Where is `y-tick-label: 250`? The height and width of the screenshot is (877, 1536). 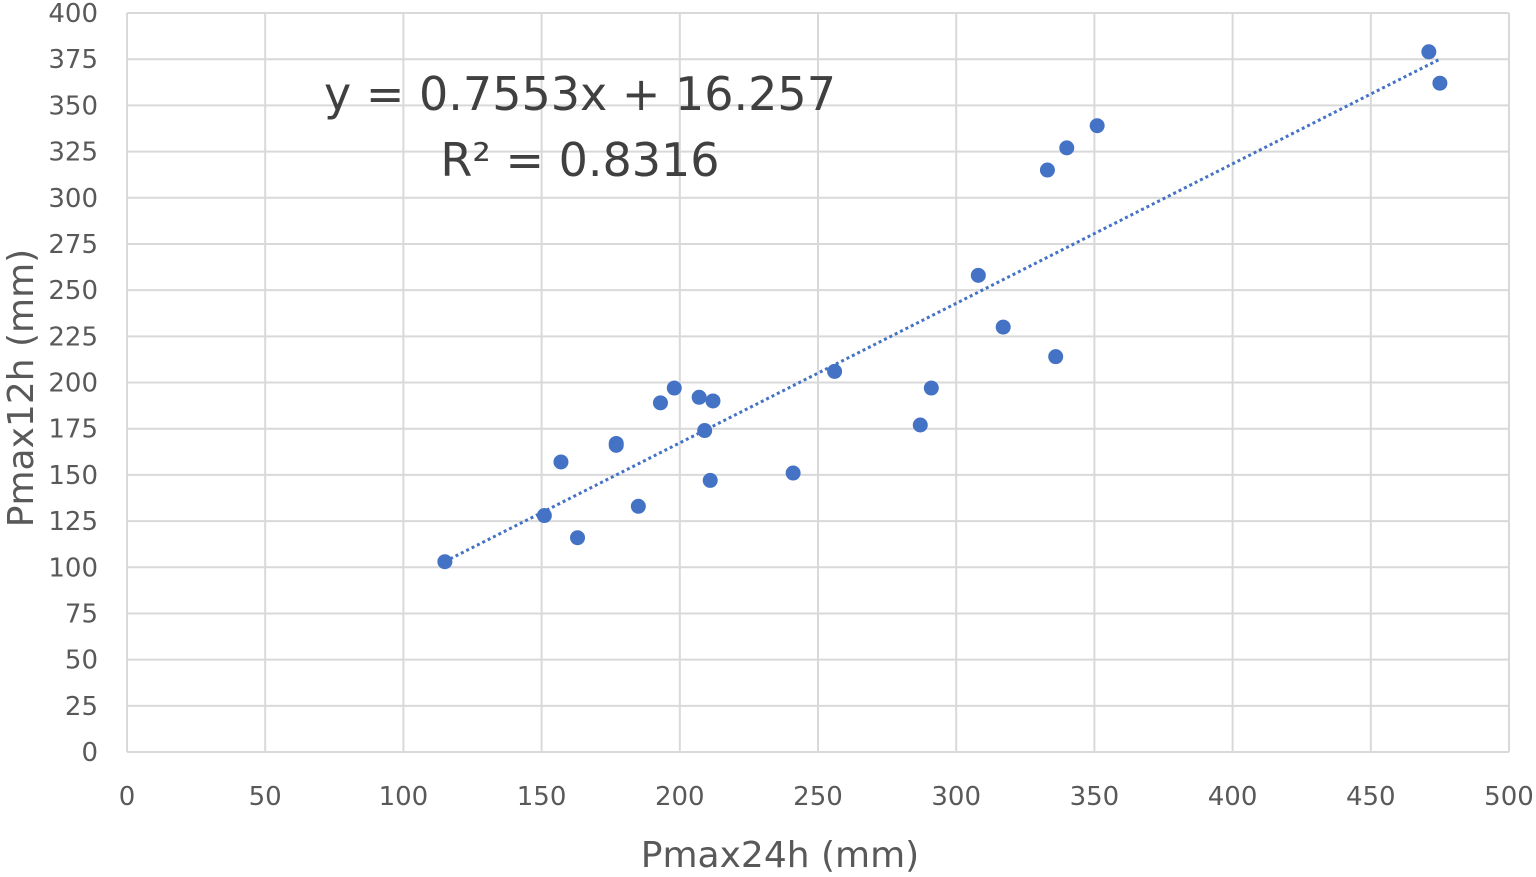 y-tick-label: 250 is located at coordinates (73, 291).